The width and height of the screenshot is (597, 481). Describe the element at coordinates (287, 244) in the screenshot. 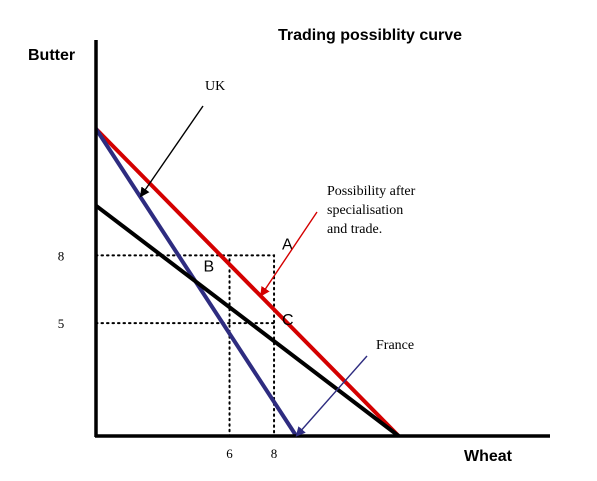

I see `point-label-A: A` at that location.